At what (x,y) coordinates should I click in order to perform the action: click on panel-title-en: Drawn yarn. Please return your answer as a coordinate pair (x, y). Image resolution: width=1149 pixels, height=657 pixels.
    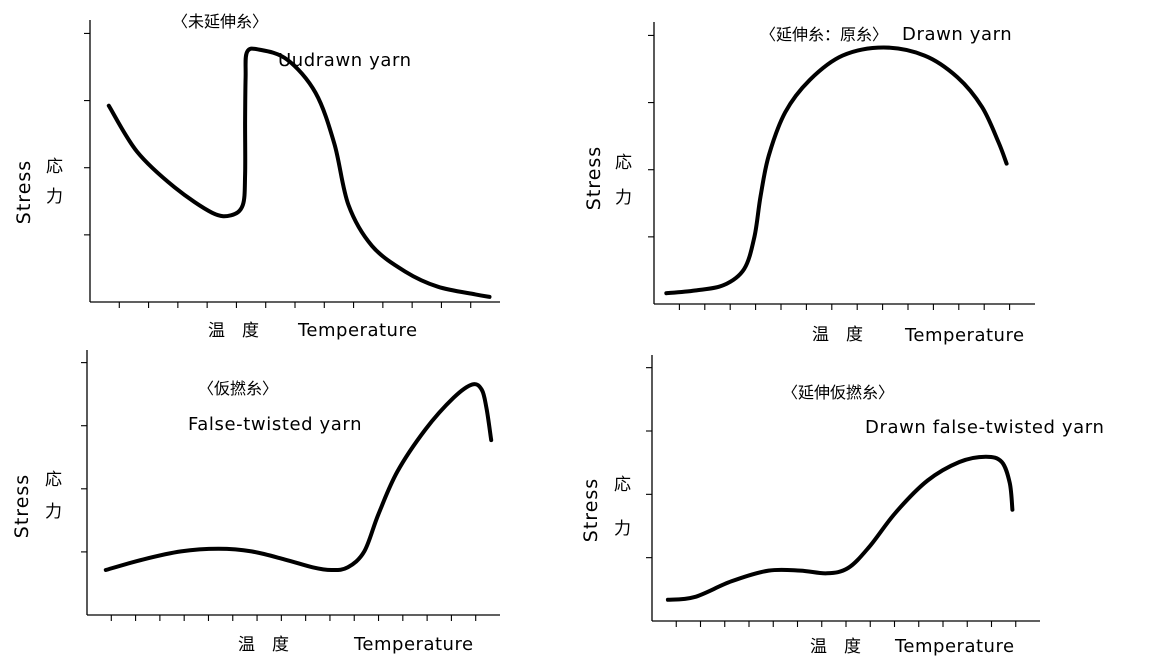
    Looking at the image, I should click on (957, 34).